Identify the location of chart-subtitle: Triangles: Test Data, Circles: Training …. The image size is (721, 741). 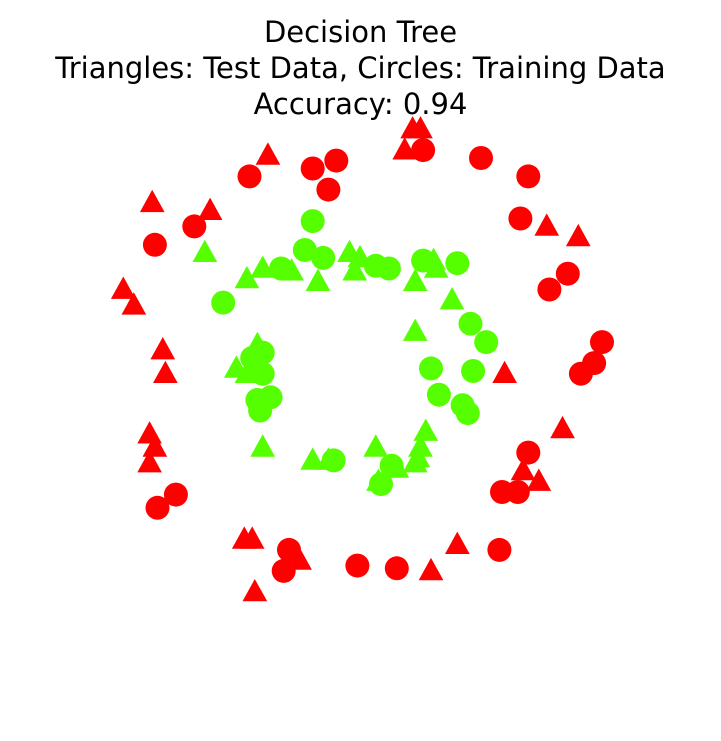
(360, 68).